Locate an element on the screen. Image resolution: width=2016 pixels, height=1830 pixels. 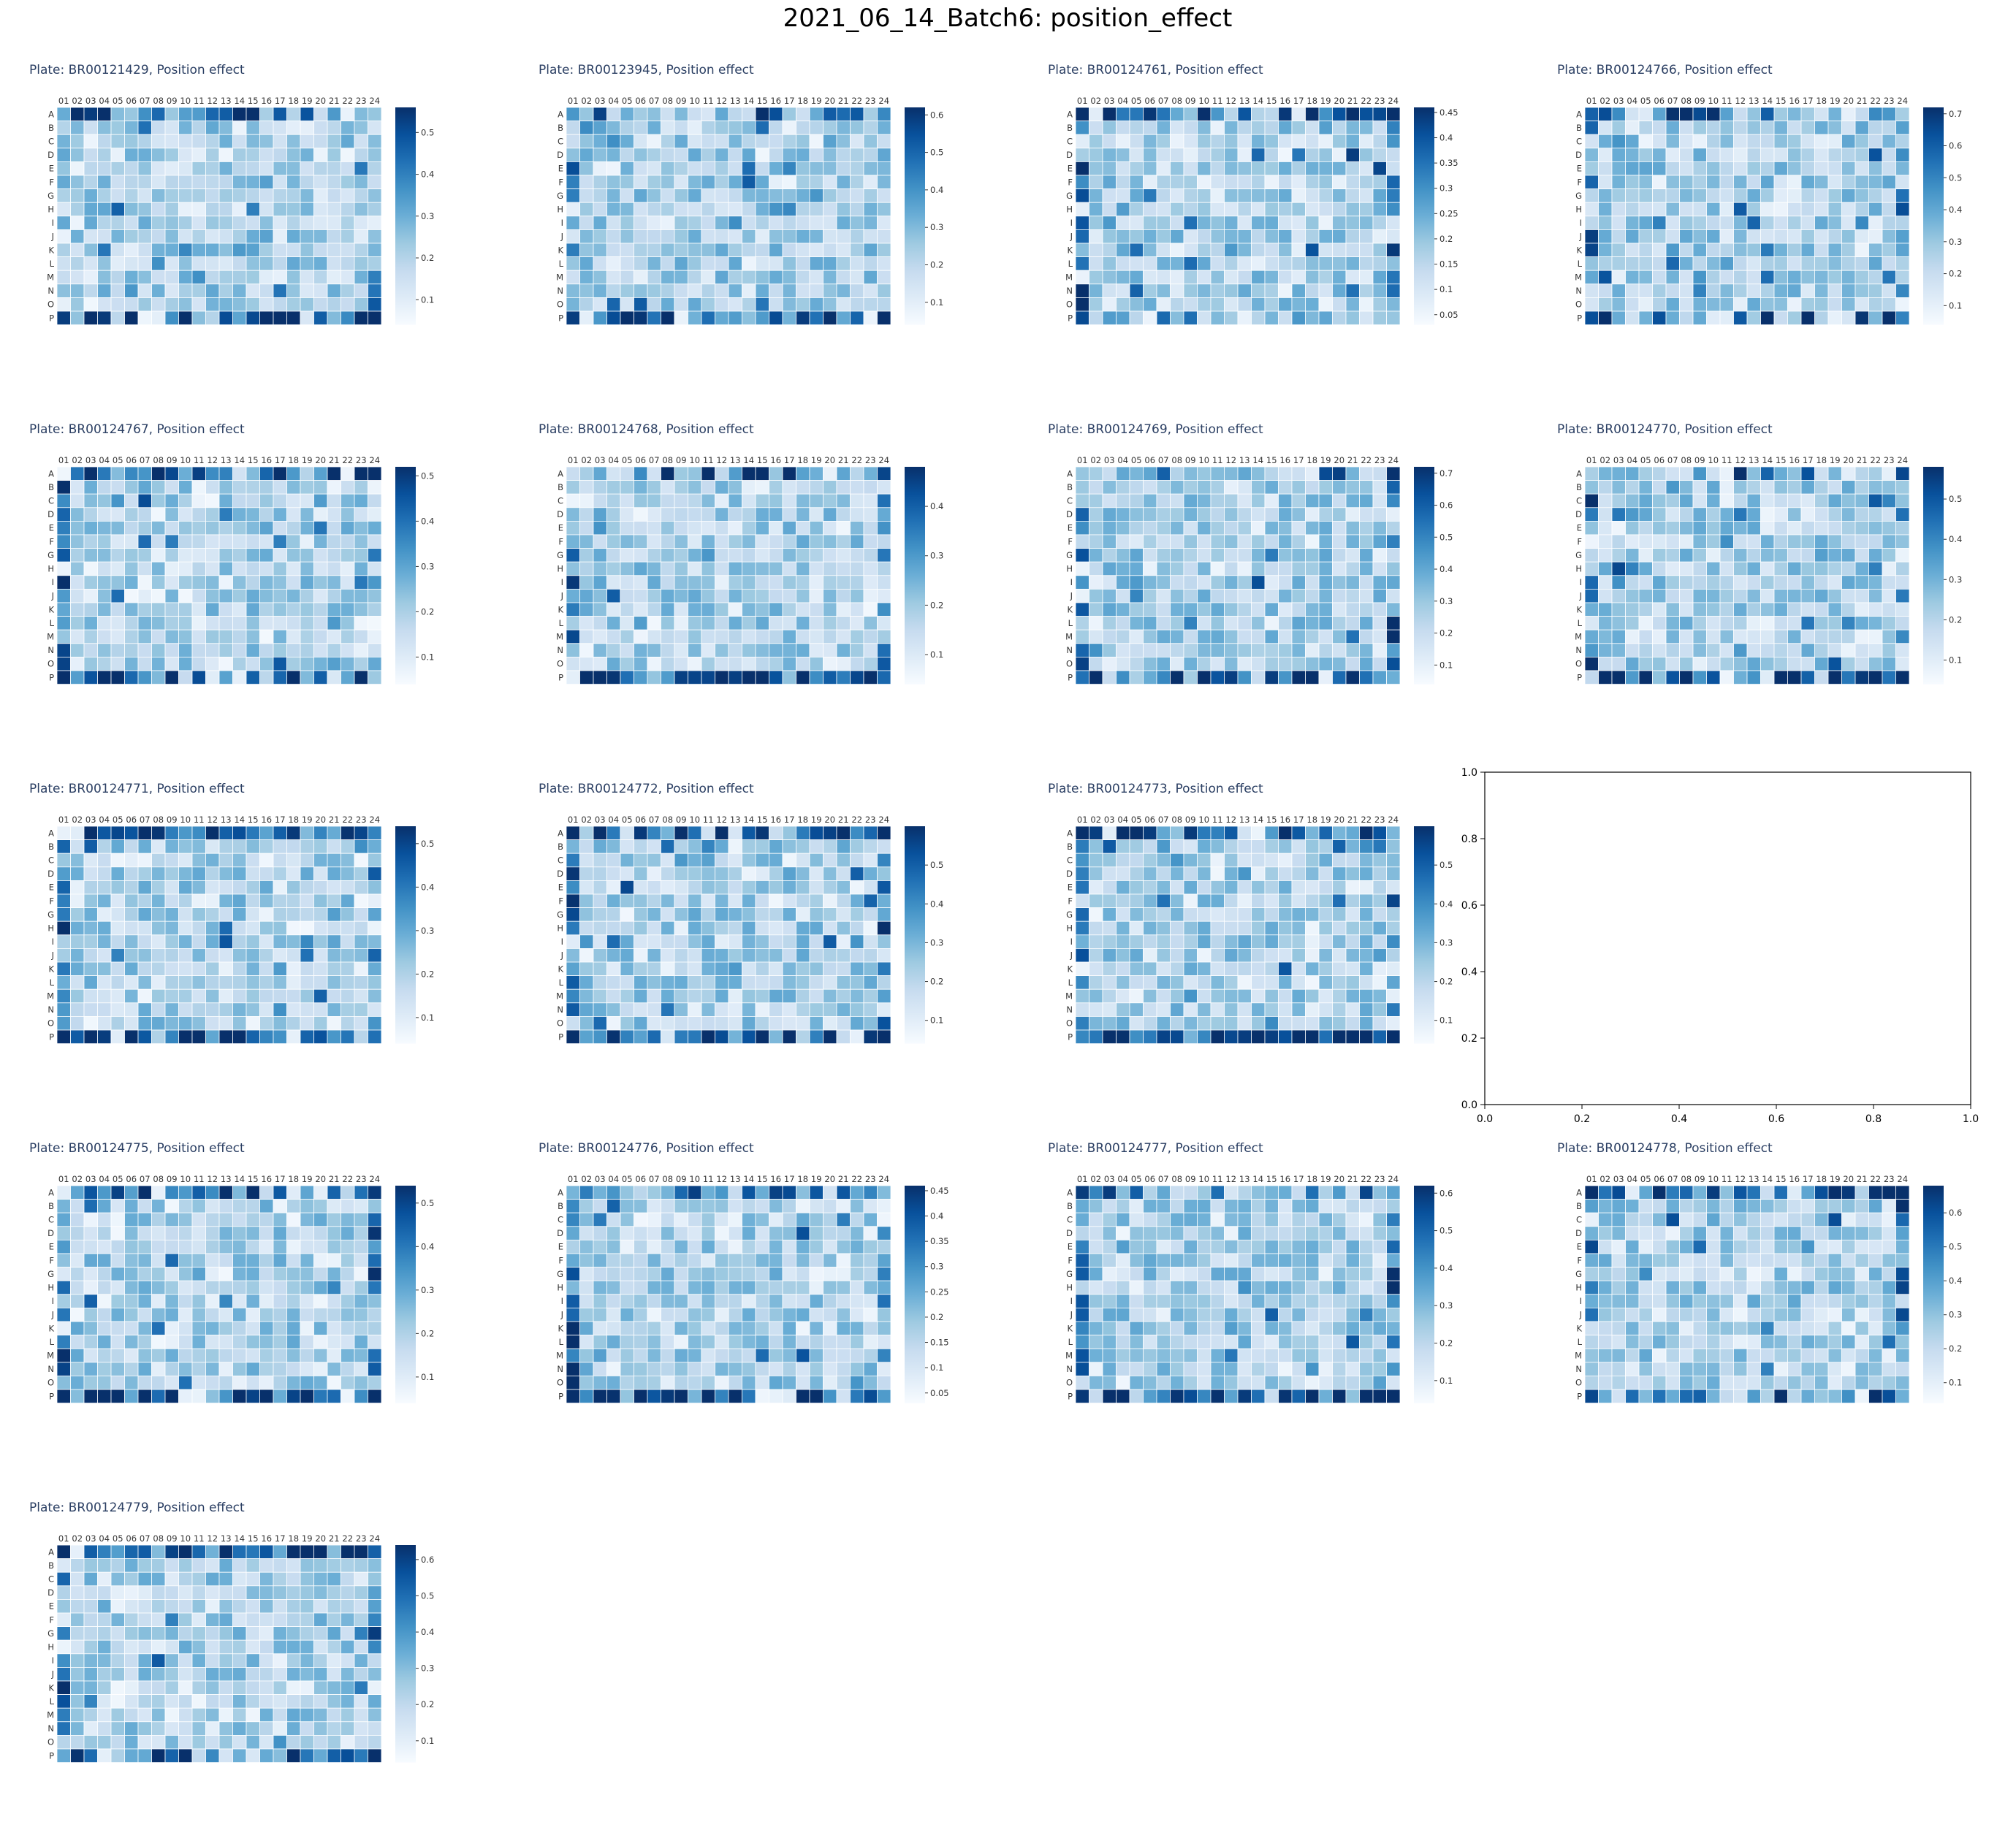
column-label: 08 is located at coordinates (1176, 460).